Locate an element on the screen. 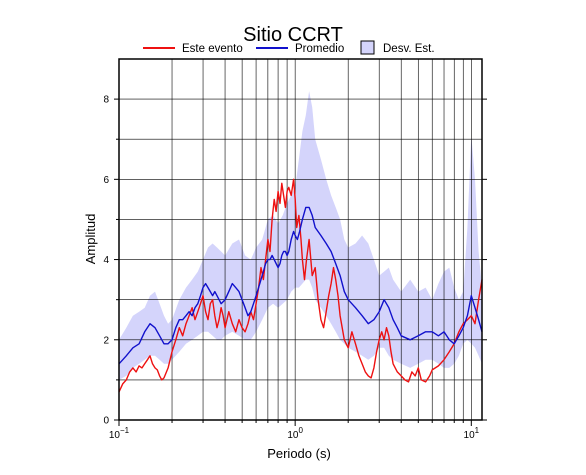  legend-item-desv-est-: Desv. Est. is located at coordinates (397, 47).